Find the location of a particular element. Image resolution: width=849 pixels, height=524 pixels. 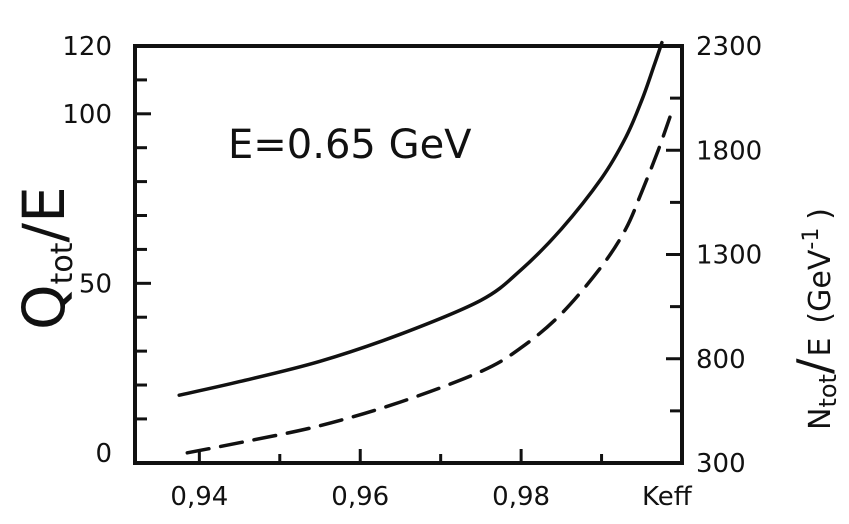

right-axis-label-e: E is located at coordinates (820, 347).